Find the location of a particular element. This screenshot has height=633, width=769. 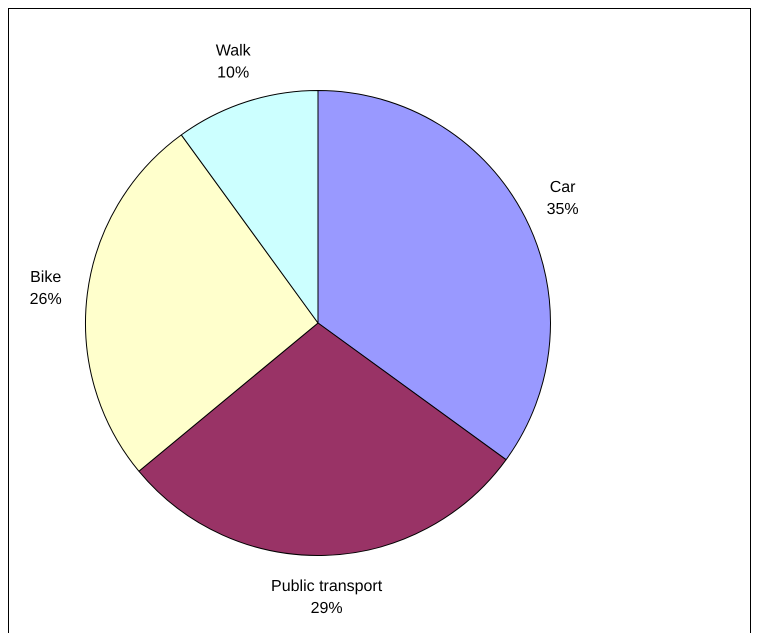

slice-label: Walk is located at coordinates (234, 51).